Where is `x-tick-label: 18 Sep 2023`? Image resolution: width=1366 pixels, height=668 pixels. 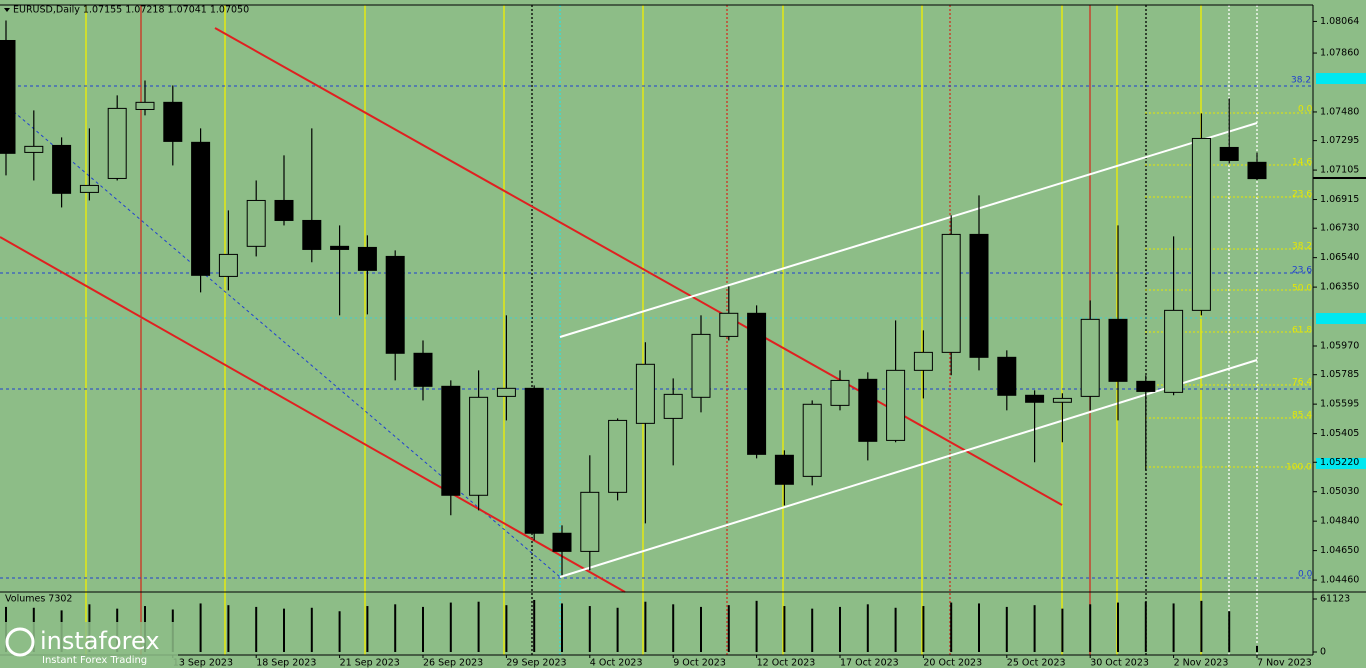 x-tick-label: 18 Sep 2023 is located at coordinates (286, 663).